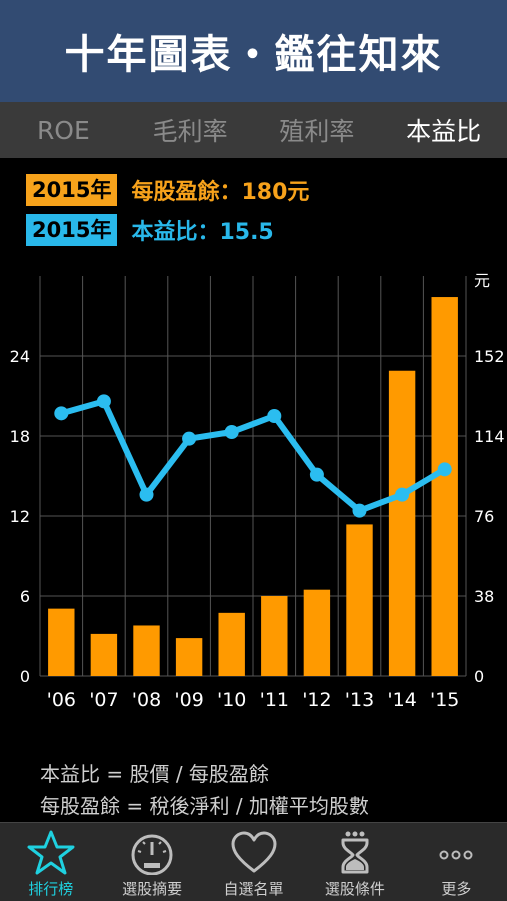 The image size is (507, 901). What do you see at coordinates (103, 700) in the screenshot?
I see `x-axis-tick-label: '07` at bounding box center [103, 700].